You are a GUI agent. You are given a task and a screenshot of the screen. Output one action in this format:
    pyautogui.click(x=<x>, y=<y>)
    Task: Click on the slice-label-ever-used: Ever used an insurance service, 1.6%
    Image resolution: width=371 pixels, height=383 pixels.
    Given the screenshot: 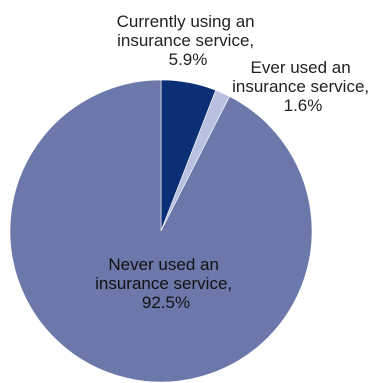 What is the action you would take?
    pyautogui.click(x=301, y=86)
    